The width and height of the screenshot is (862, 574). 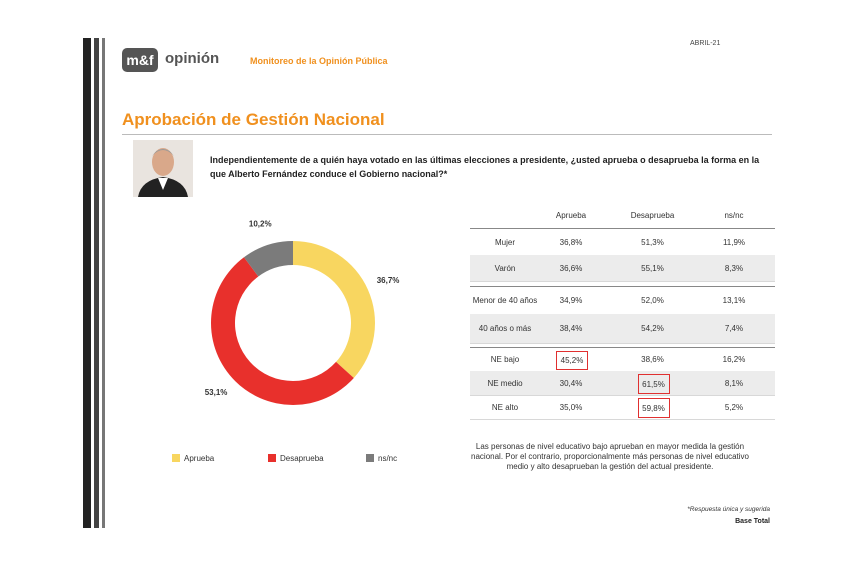 What do you see at coordinates (192, 58) in the screenshot?
I see `brand-word: opinión` at bounding box center [192, 58].